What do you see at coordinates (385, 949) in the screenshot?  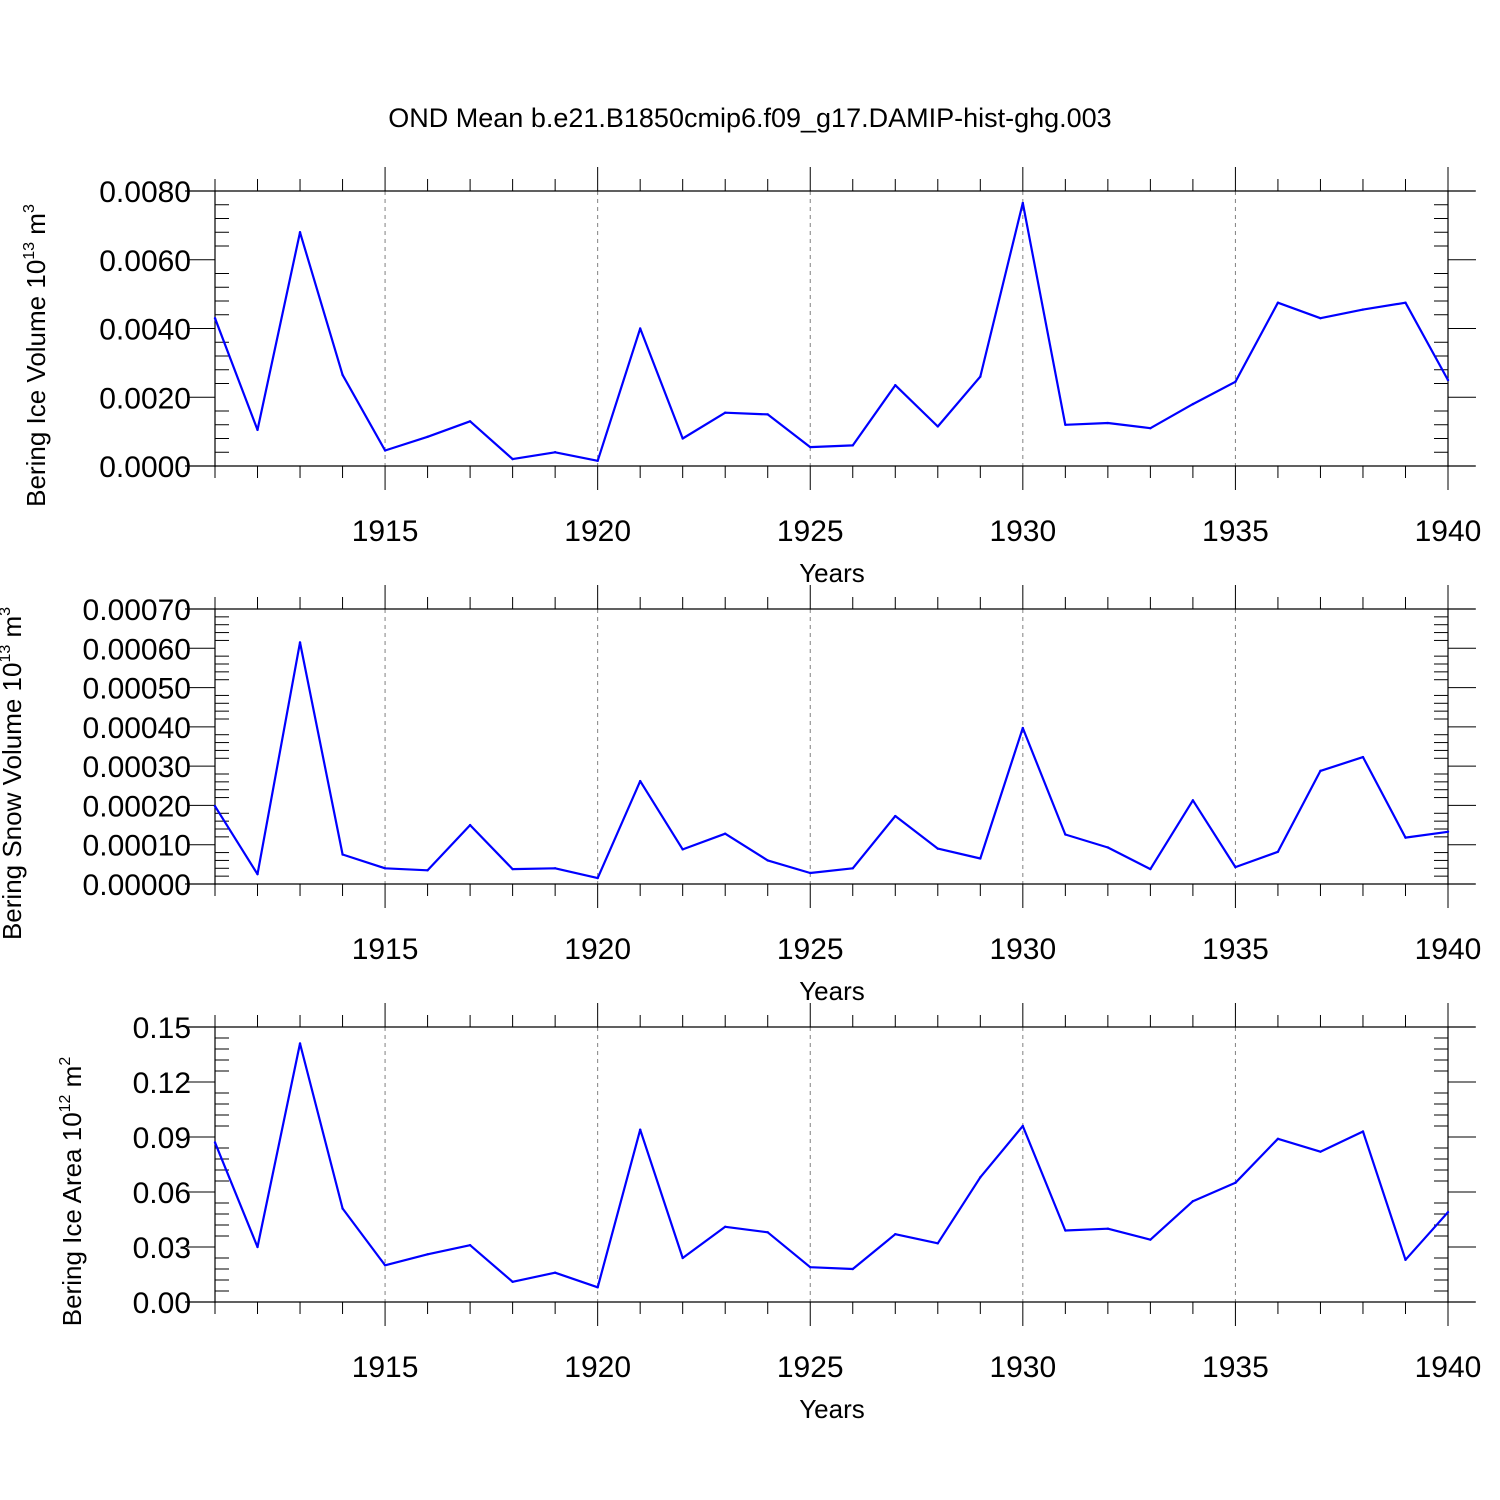 I see `x-tick-label: 1915` at bounding box center [385, 949].